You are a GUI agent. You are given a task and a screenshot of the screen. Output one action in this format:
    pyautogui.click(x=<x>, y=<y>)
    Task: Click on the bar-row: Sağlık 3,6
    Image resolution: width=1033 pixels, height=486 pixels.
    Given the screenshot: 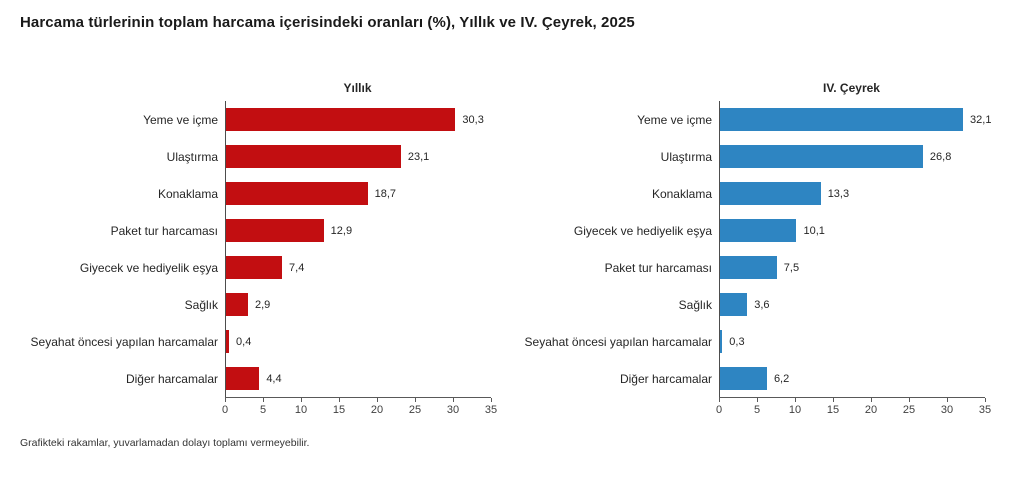 What is the action you would take?
    pyautogui.click(x=752, y=304)
    